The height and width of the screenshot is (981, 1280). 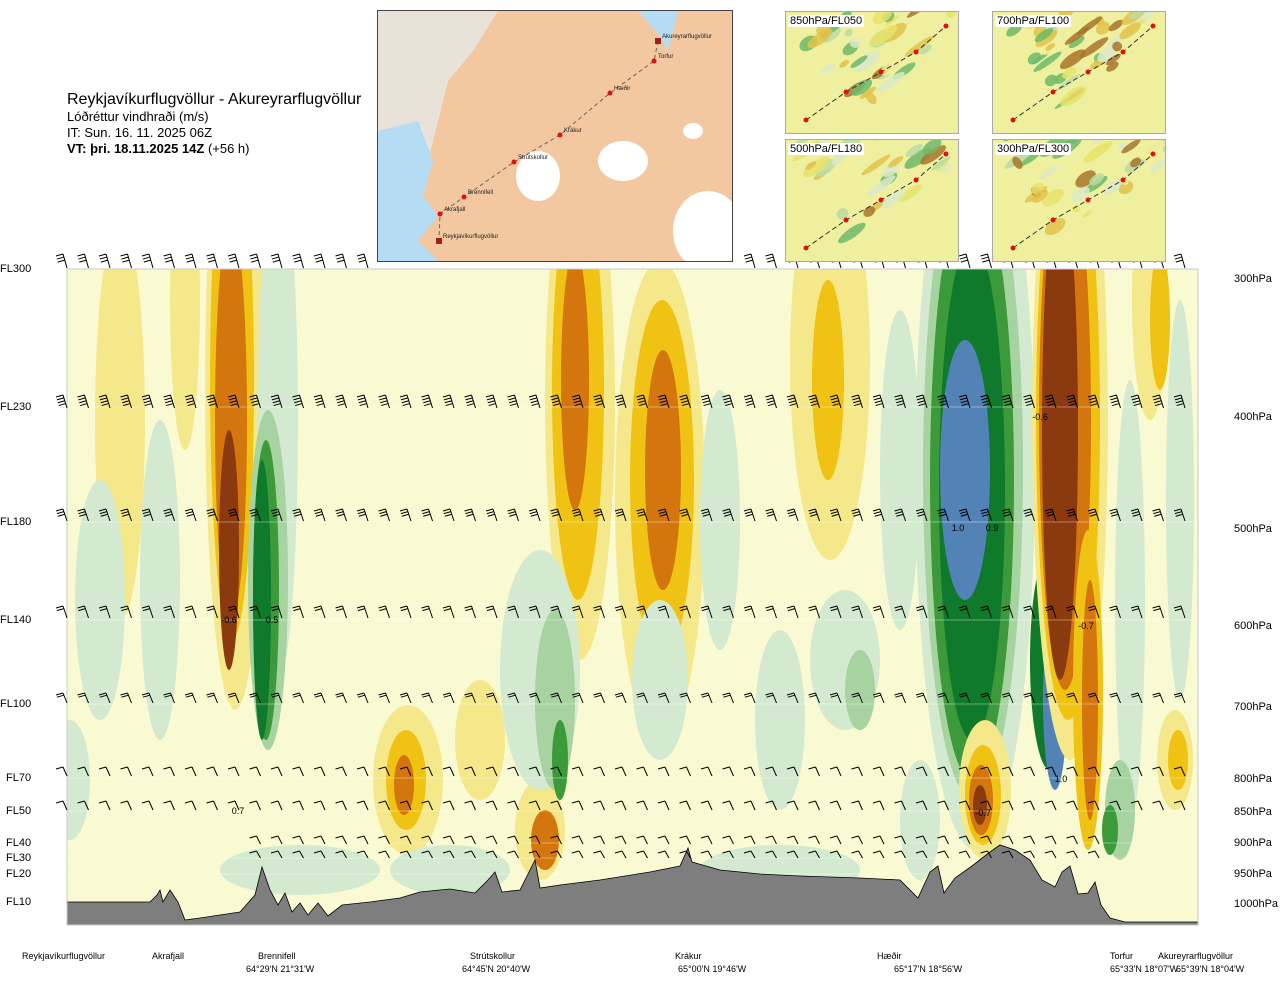 I want to click on inset-map-700: 700hPa/FL100, so click(x=1079, y=72).